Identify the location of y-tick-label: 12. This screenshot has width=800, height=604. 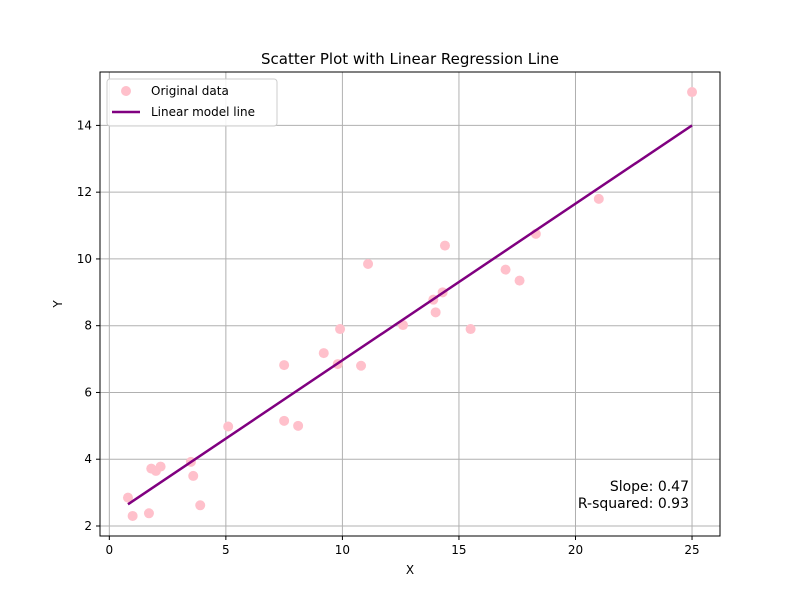
(84, 192).